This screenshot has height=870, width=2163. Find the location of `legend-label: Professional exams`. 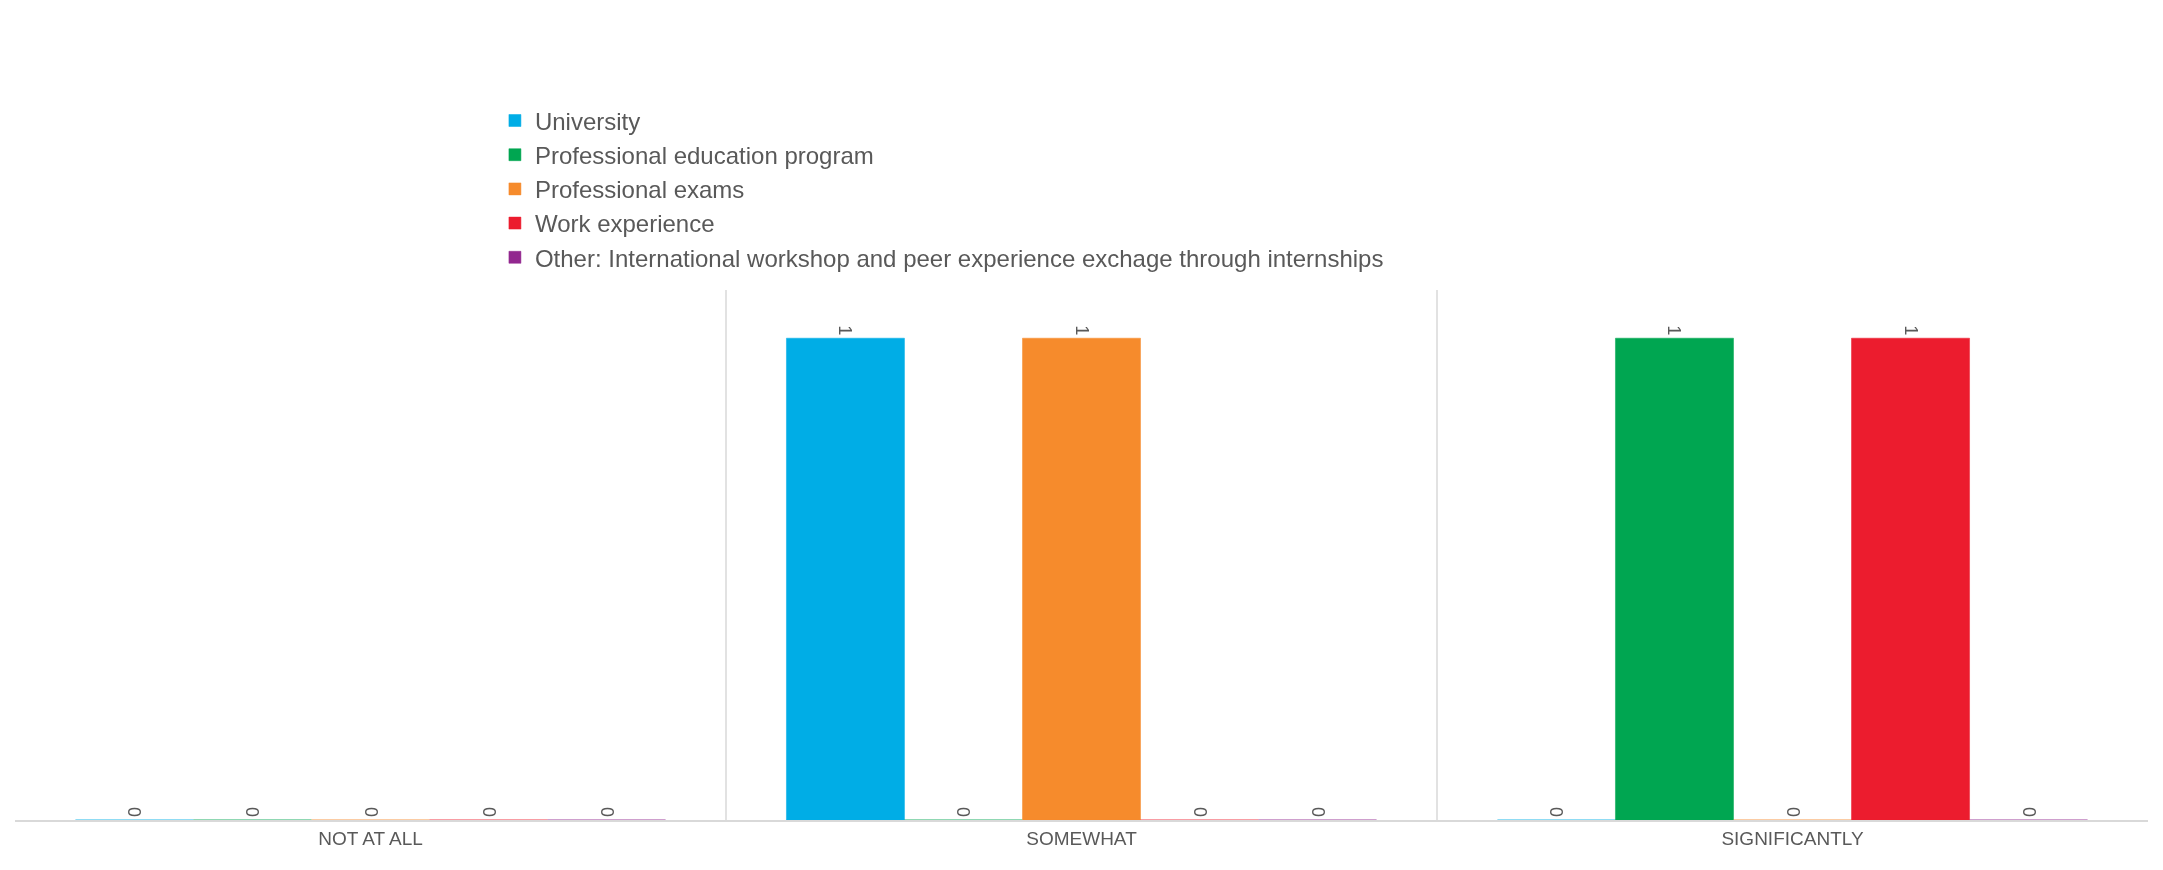

legend-label: Professional exams is located at coordinates (639, 190).